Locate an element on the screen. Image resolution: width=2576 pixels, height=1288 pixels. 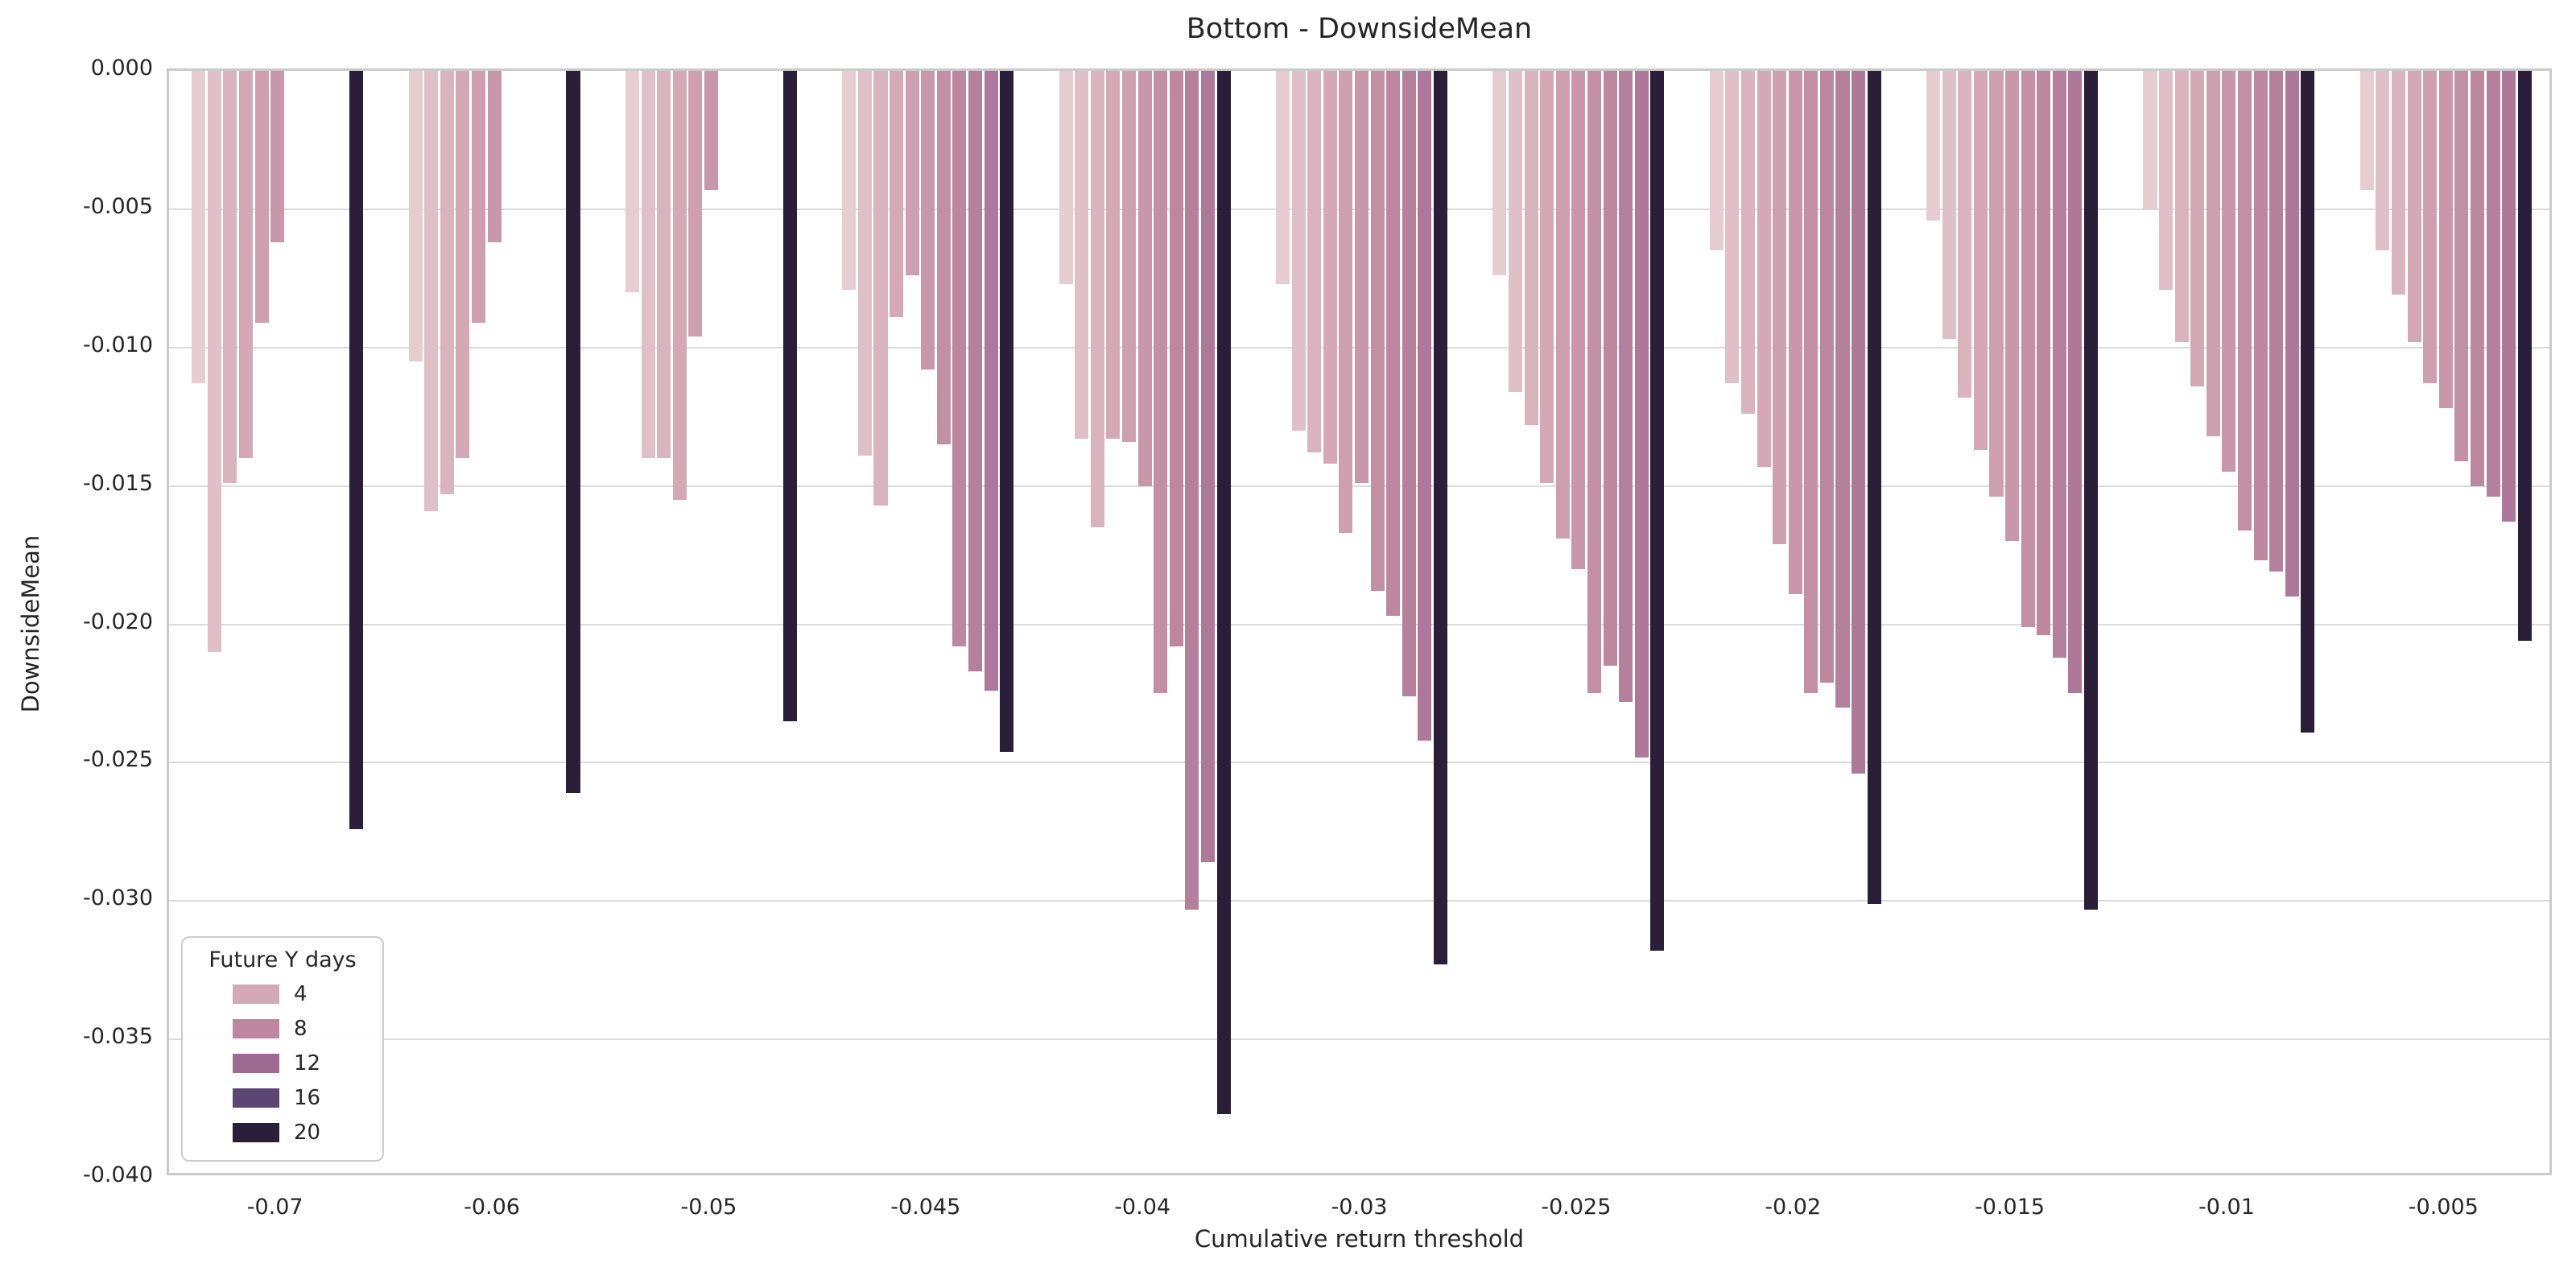
y-tick-label: -0.030 is located at coordinates (117, 898).